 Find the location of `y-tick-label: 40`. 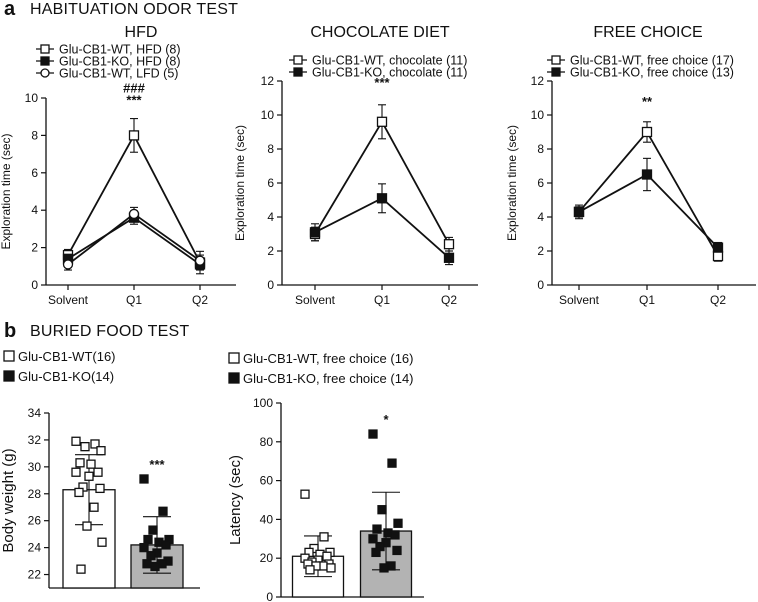

y-tick-label: 40 is located at coordinates (267, 519).